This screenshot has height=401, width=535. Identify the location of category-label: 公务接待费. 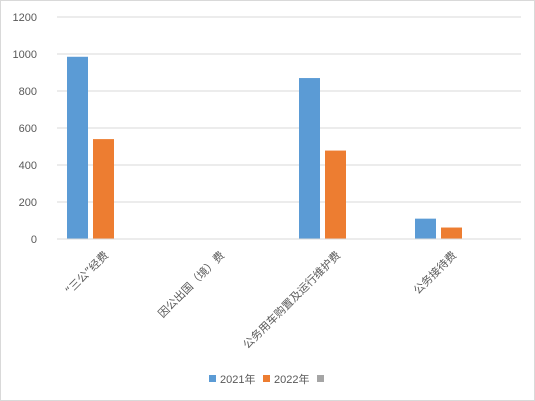
(434, 272).